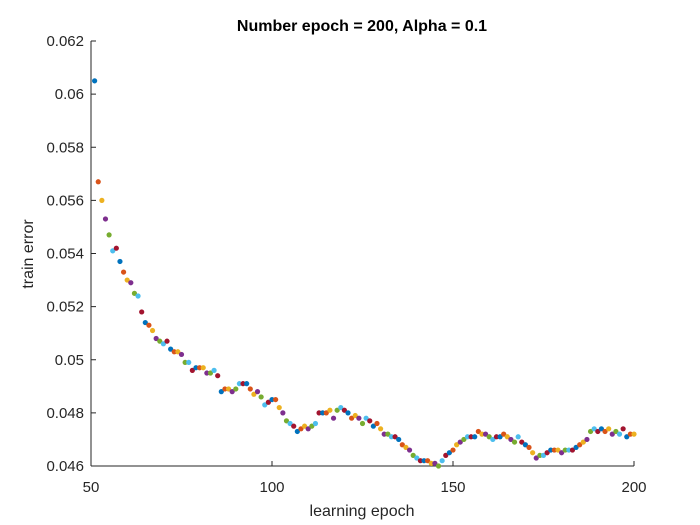 This screenshot has height=525, width=700. Describe the element at coordinates (65, 147) in the screenshot. I see `y-tick-label: 0.058` at that location.